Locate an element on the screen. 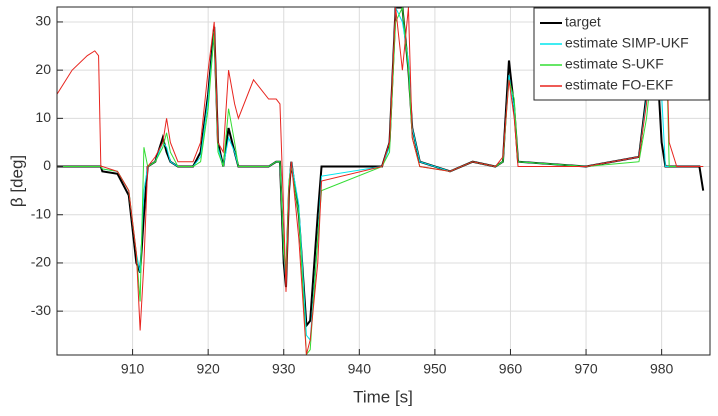 The image size is (718, 416). x-tick-label: 920 is located at coordinates (208, 369).